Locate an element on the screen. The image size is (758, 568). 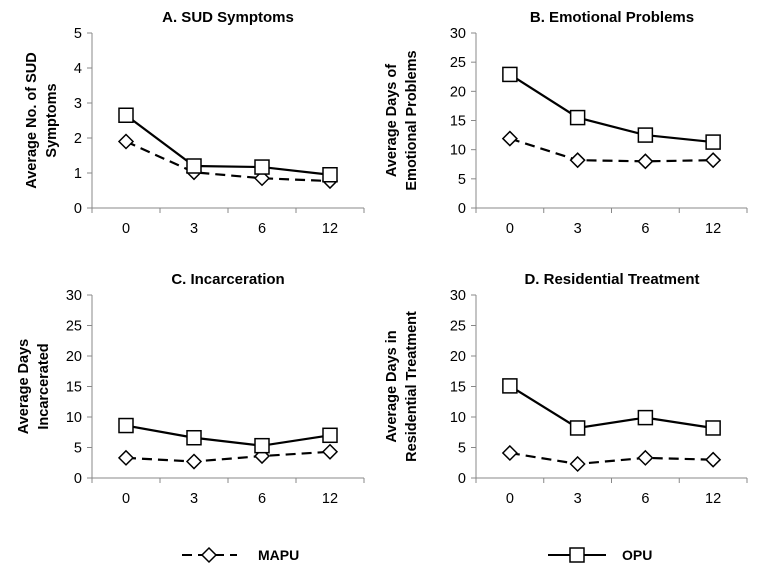
y-axis-label: Emotional Problems is located at coordinates (412, 120).